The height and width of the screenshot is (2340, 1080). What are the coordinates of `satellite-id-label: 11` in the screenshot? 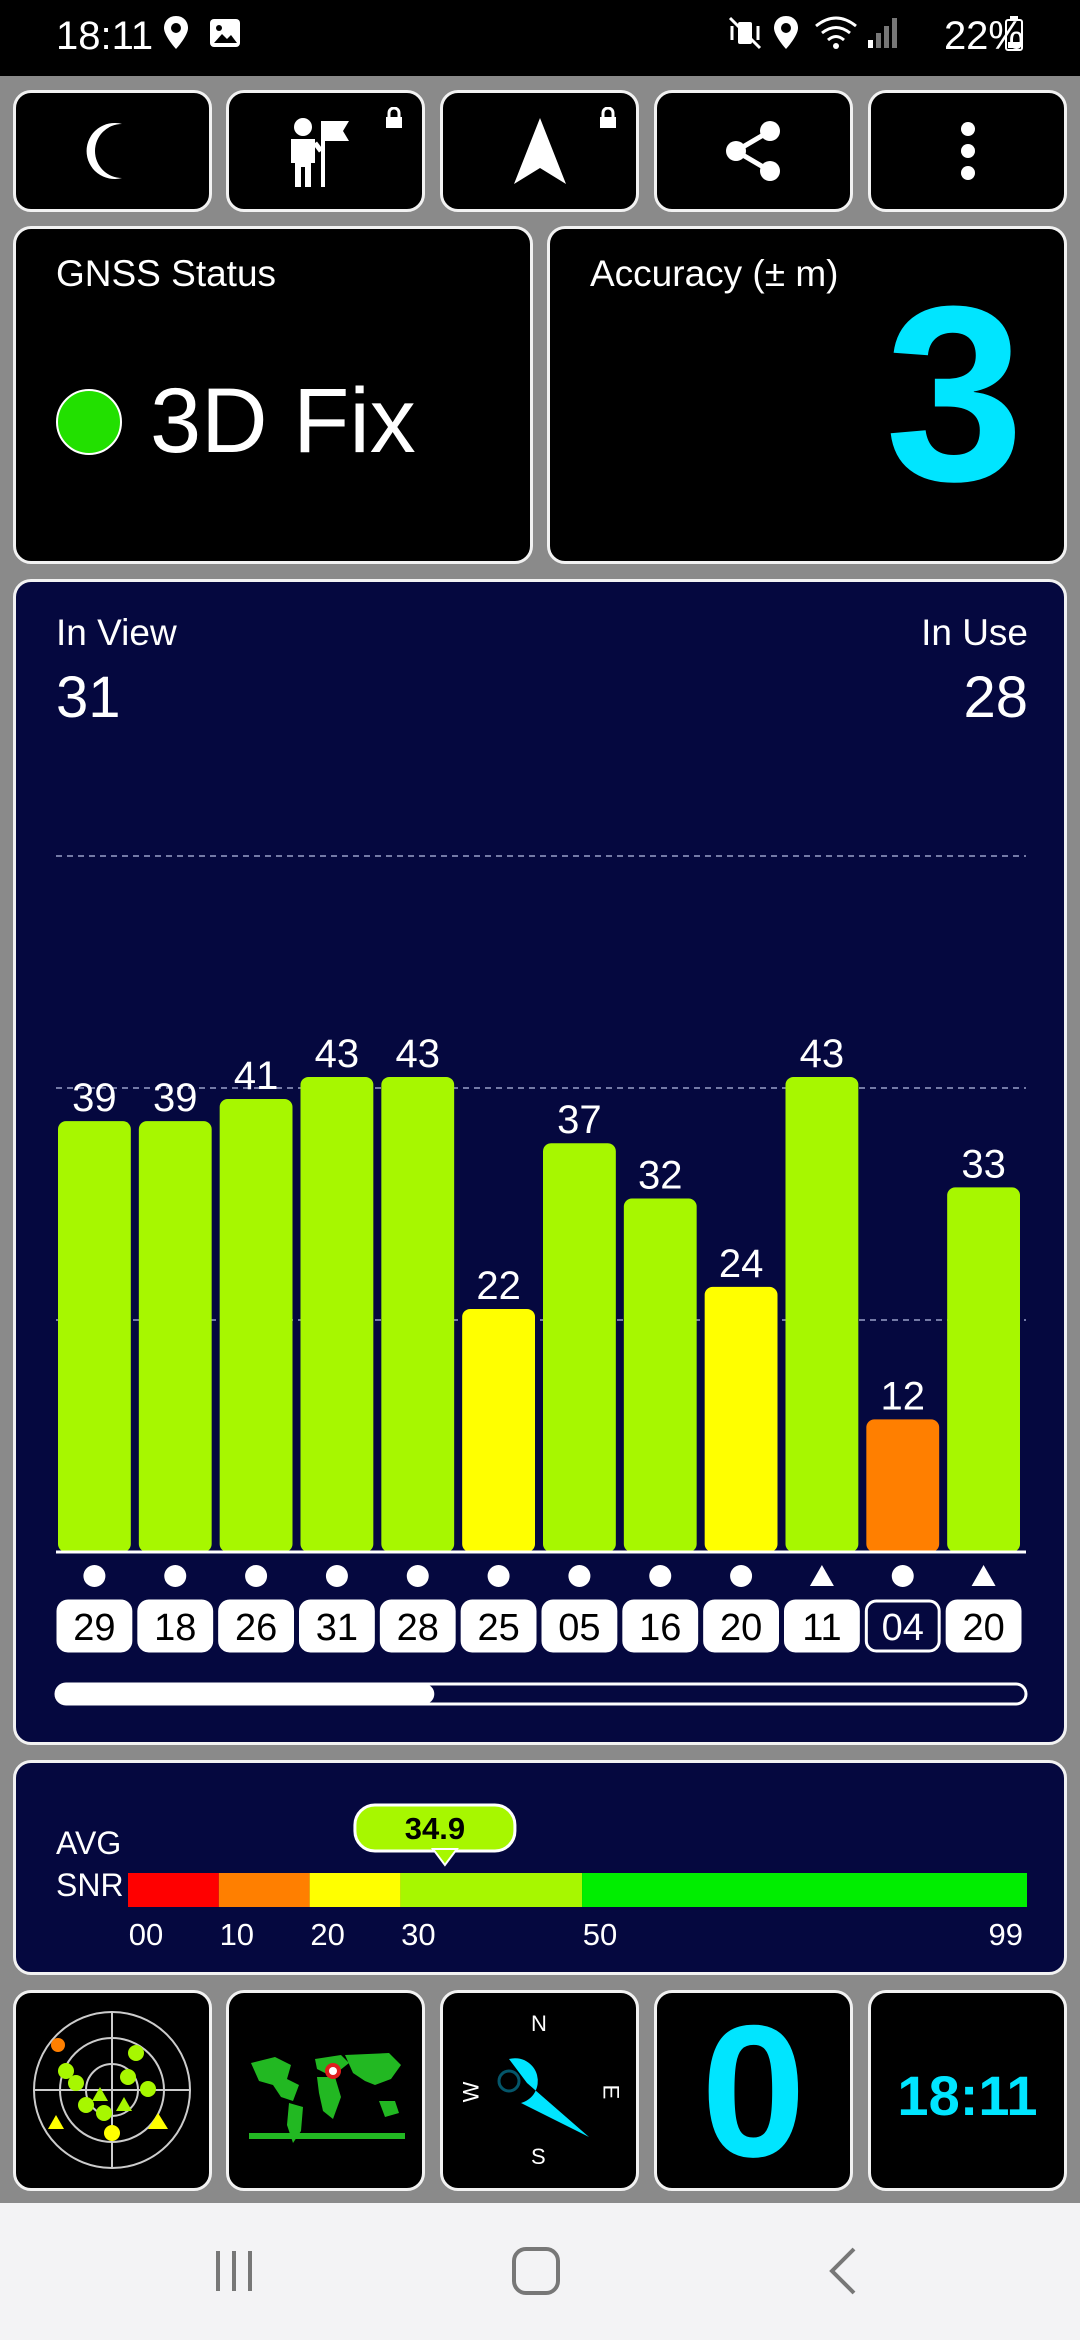 It's located at (821, 1628).